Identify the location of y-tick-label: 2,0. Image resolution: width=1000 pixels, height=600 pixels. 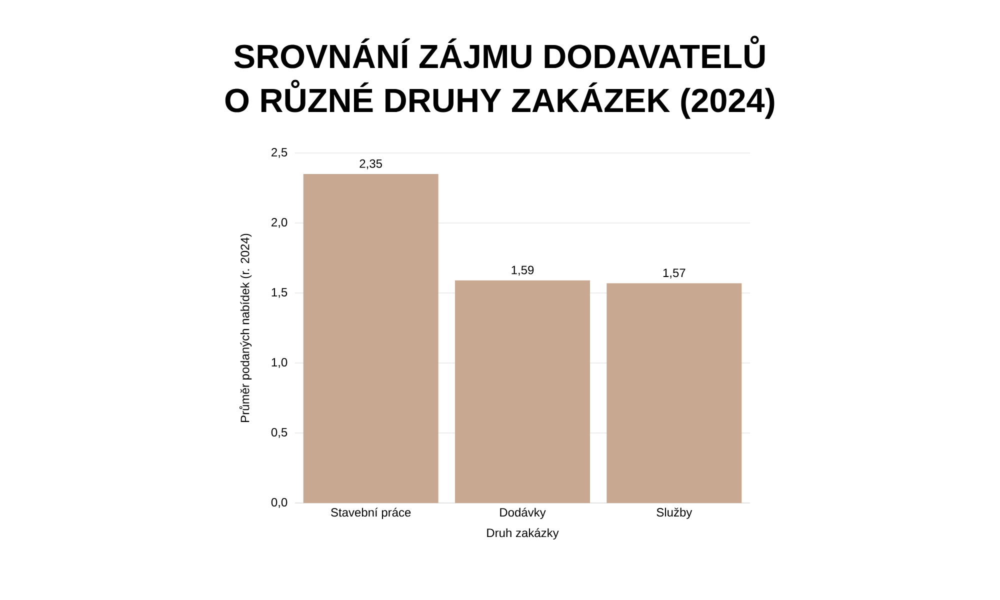
(280, 223).